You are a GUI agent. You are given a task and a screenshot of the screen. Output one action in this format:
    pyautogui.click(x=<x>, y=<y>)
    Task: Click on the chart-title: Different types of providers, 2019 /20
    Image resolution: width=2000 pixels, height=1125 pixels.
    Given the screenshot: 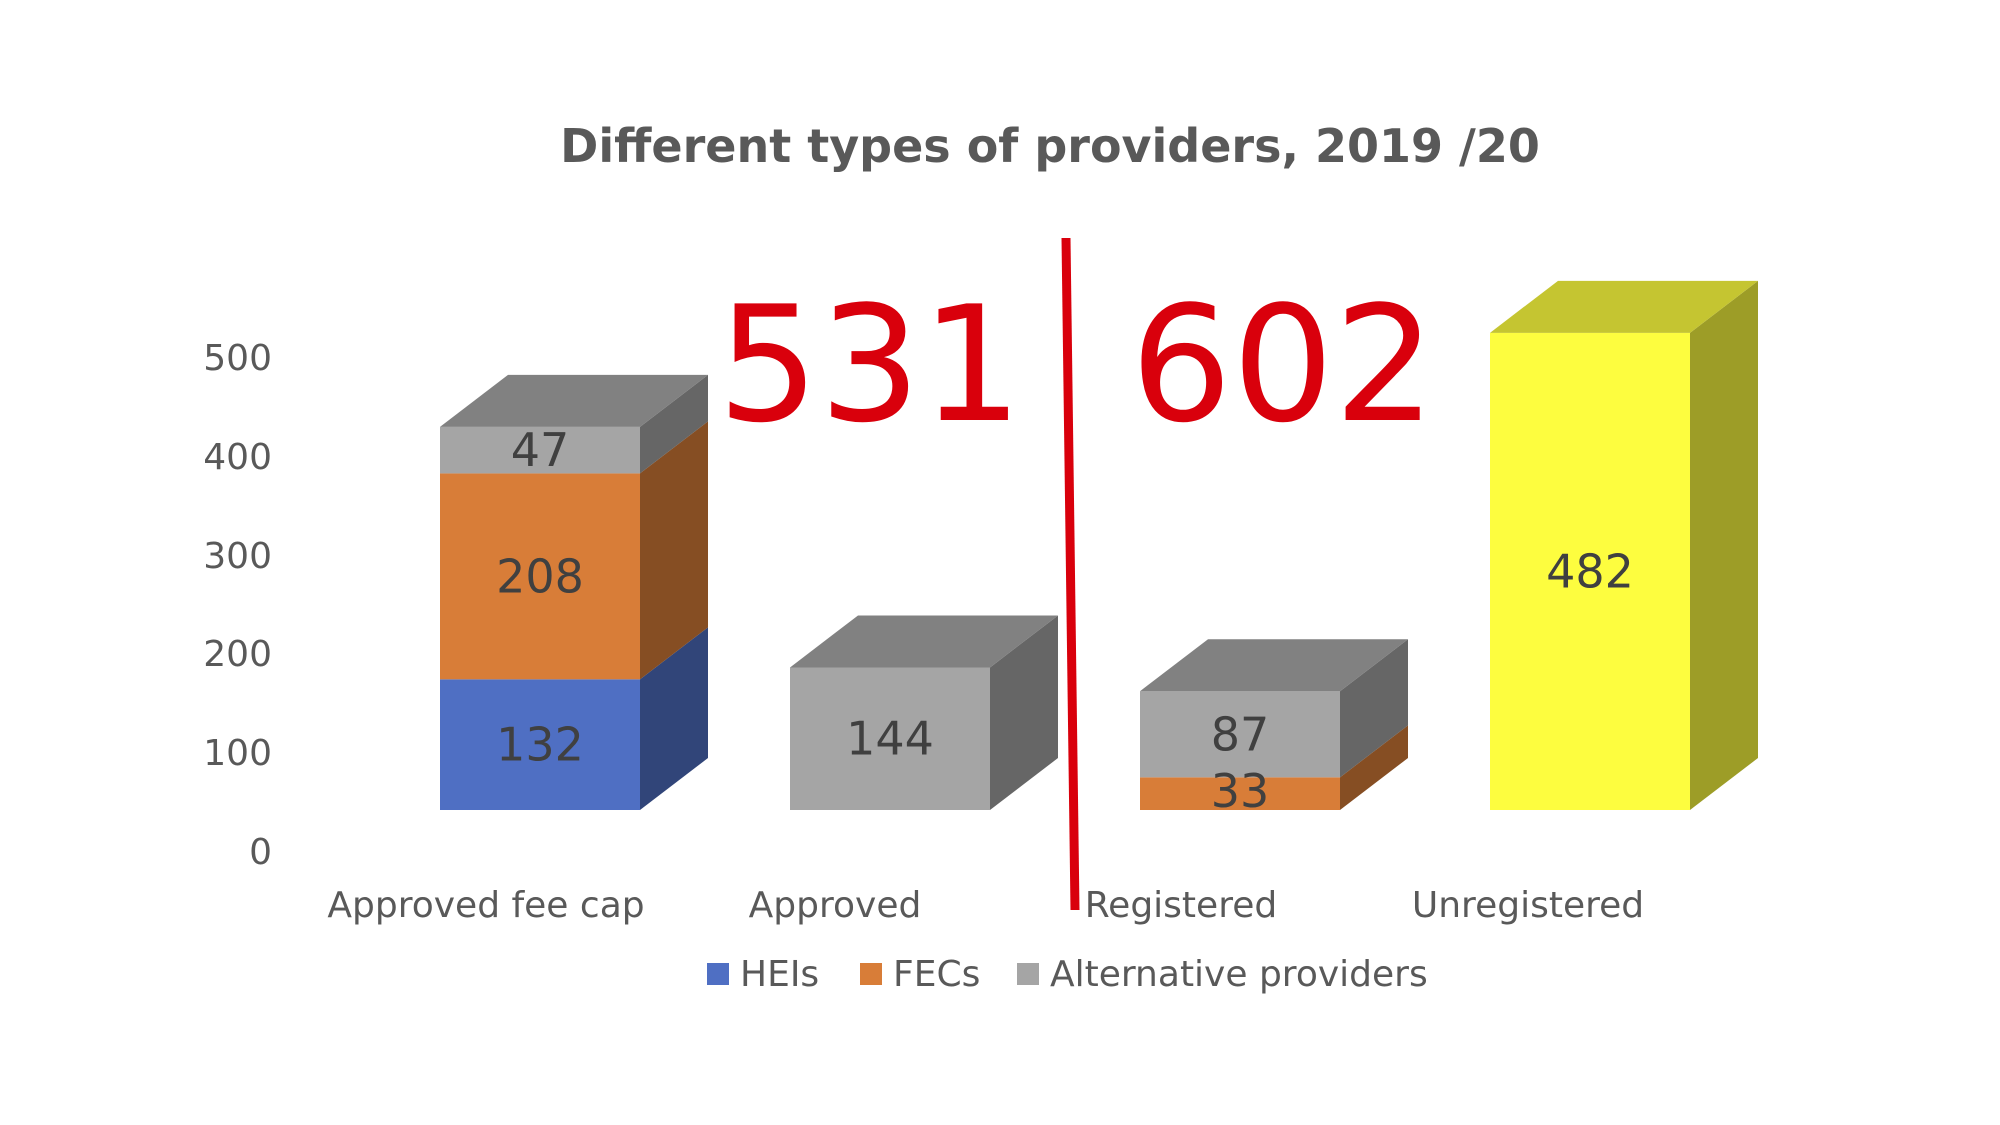 What is the action you would take?
    pyautogui.click(x=1050, y=146)
    